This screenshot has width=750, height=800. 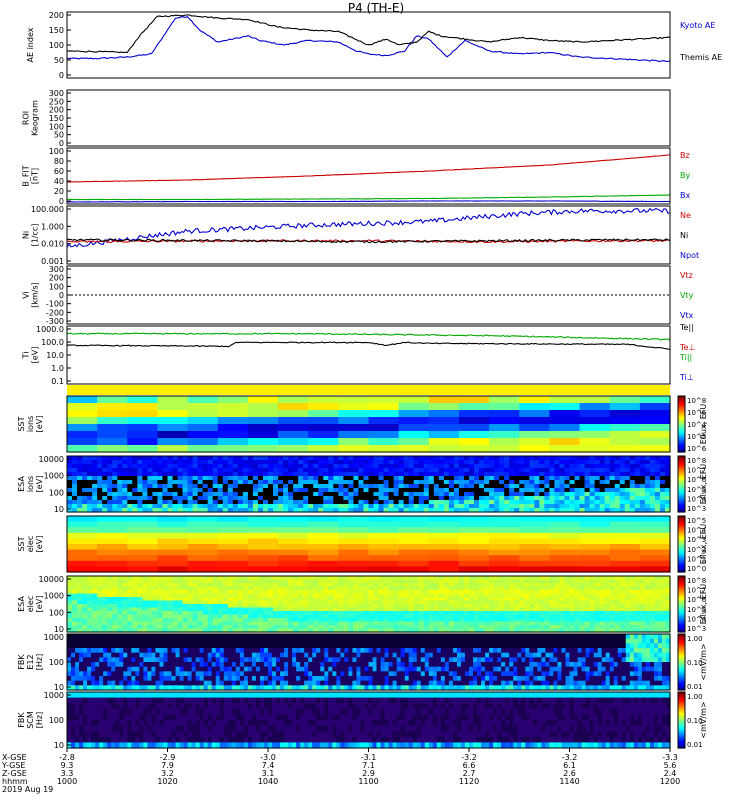 What do you see at coordinates (55, 355) in the screenshot?
I see `temperature-tick-label: 10.0` at bounding box center [55, 355].